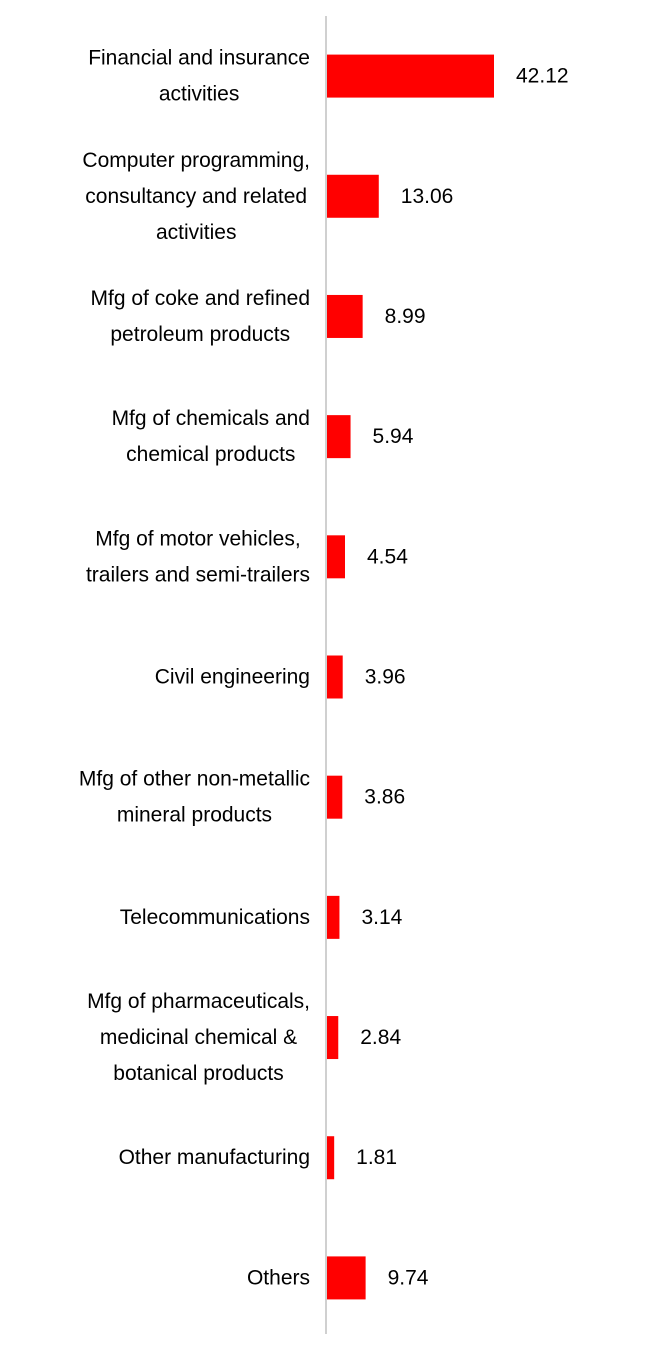 Image resolution: width=652 pixels, height=1354 pixels. I want to click on category-label-line: petroleum products, so click(200, 334).